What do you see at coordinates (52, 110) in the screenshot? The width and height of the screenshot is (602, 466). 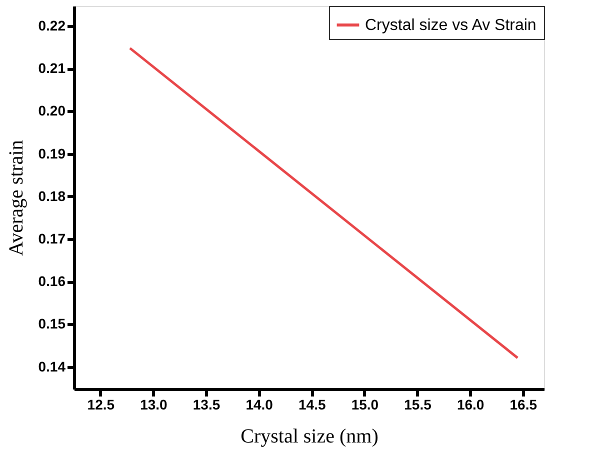 I see `y-tick-label: 0.20` at bounding box center [52, 110].